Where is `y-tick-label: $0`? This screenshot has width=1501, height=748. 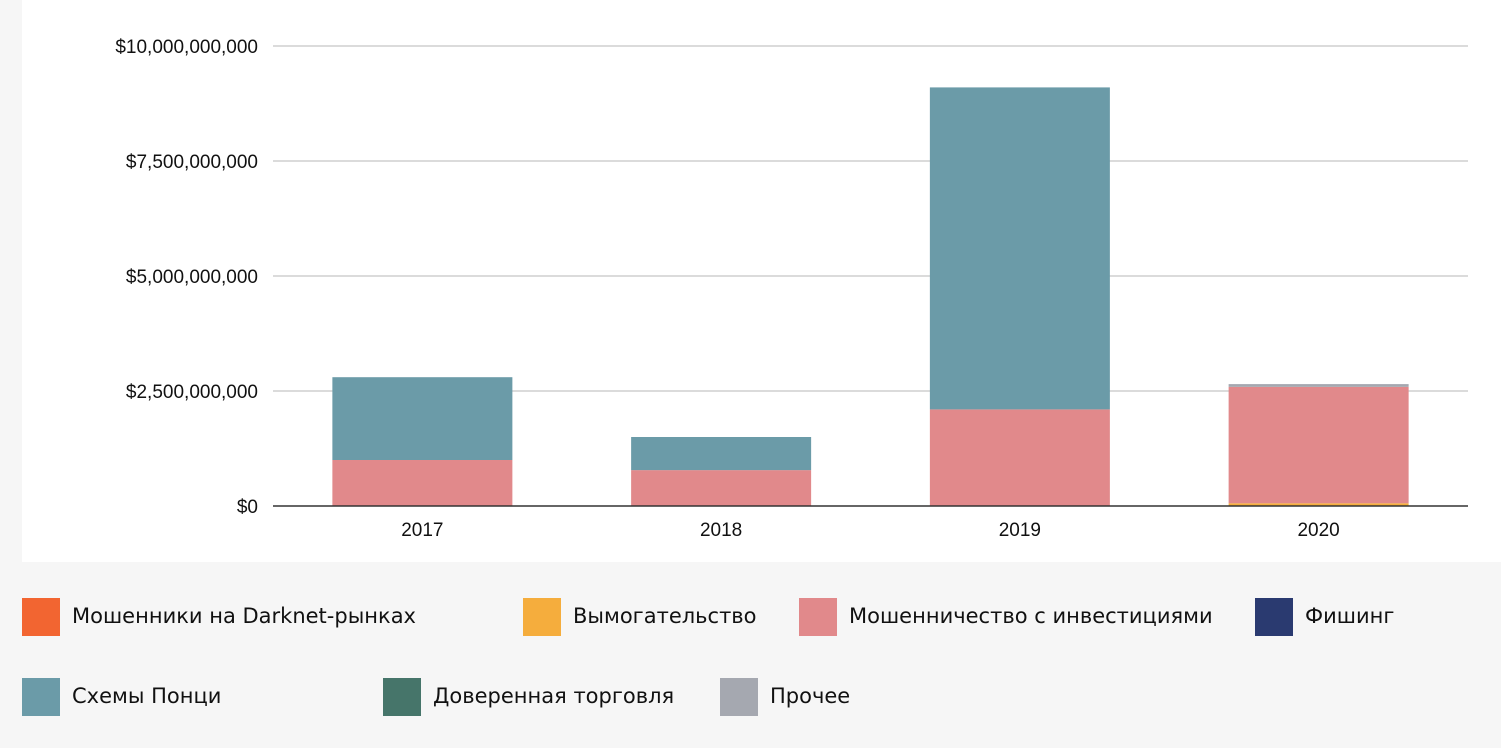 y-tick-label: $0 is located at coordinates (247, 507).